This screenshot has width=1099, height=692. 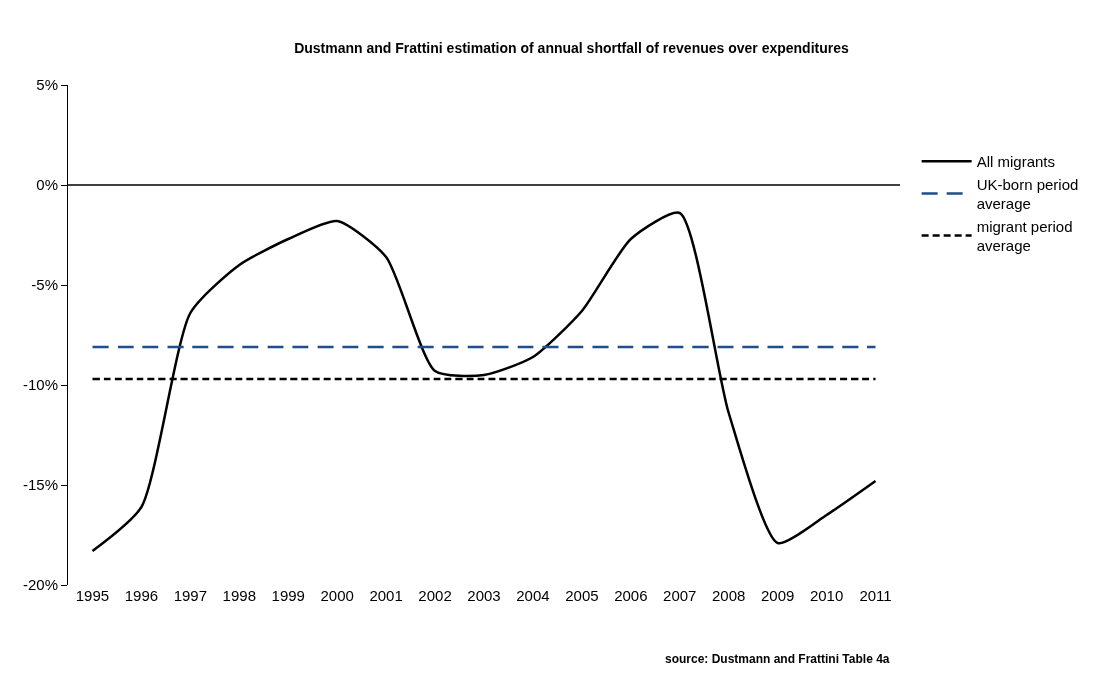 I want to click on x-tick-label: 1999, so click(x=288, y=595).